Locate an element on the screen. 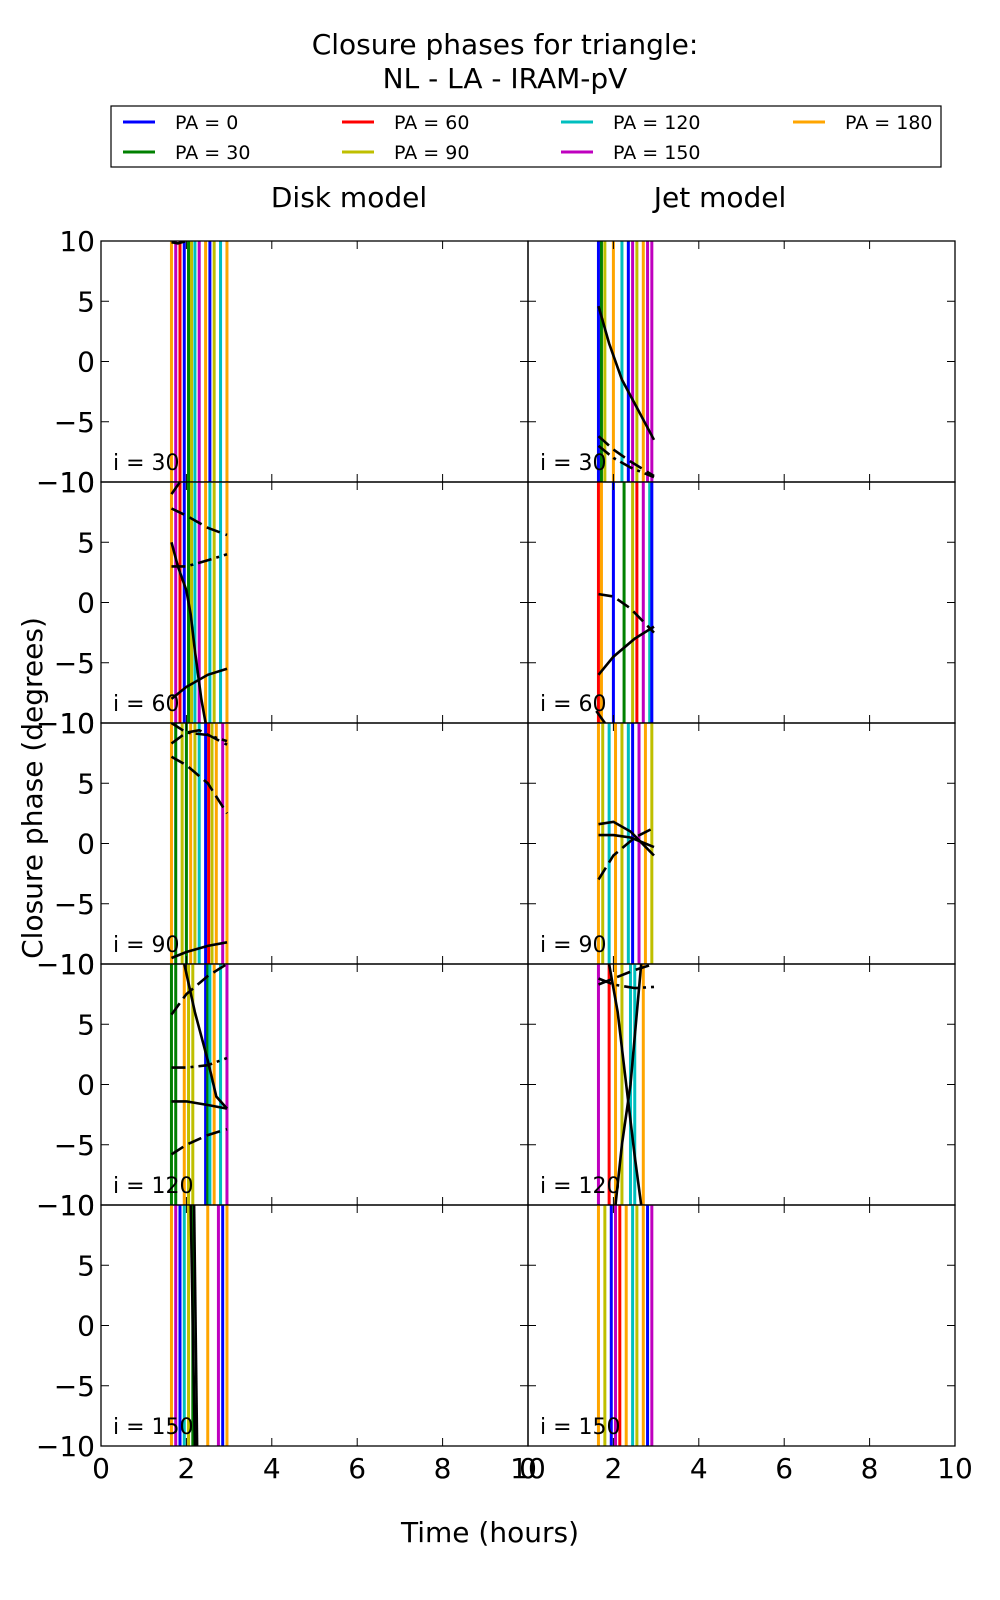  column-titles: Disk model Jet model is located at coordinates (528, 197).